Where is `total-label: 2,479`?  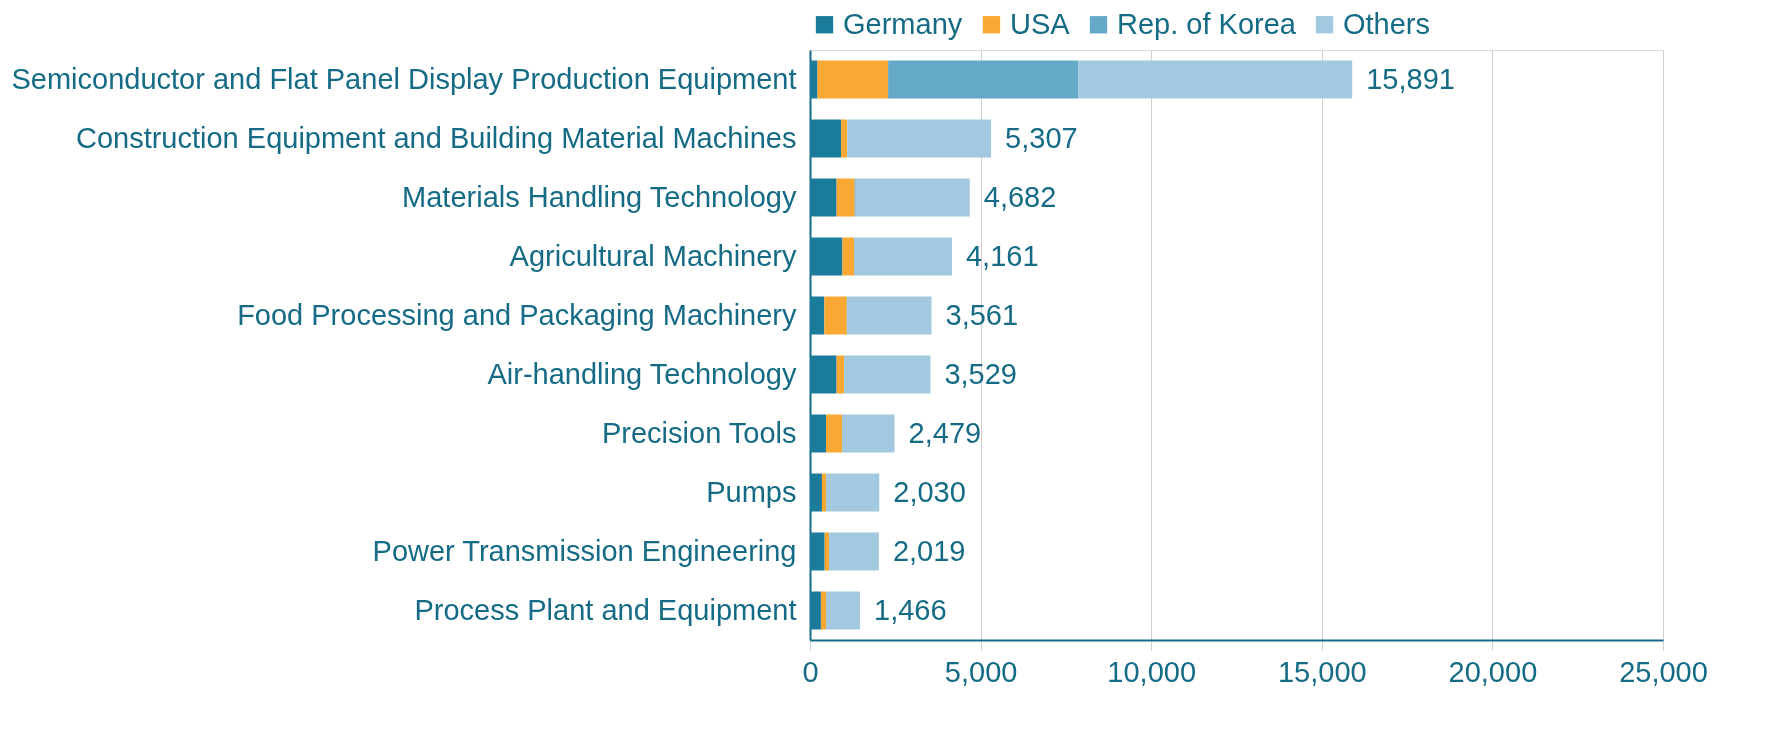 total-label: 2,479 is located at coordinates (945, 432).